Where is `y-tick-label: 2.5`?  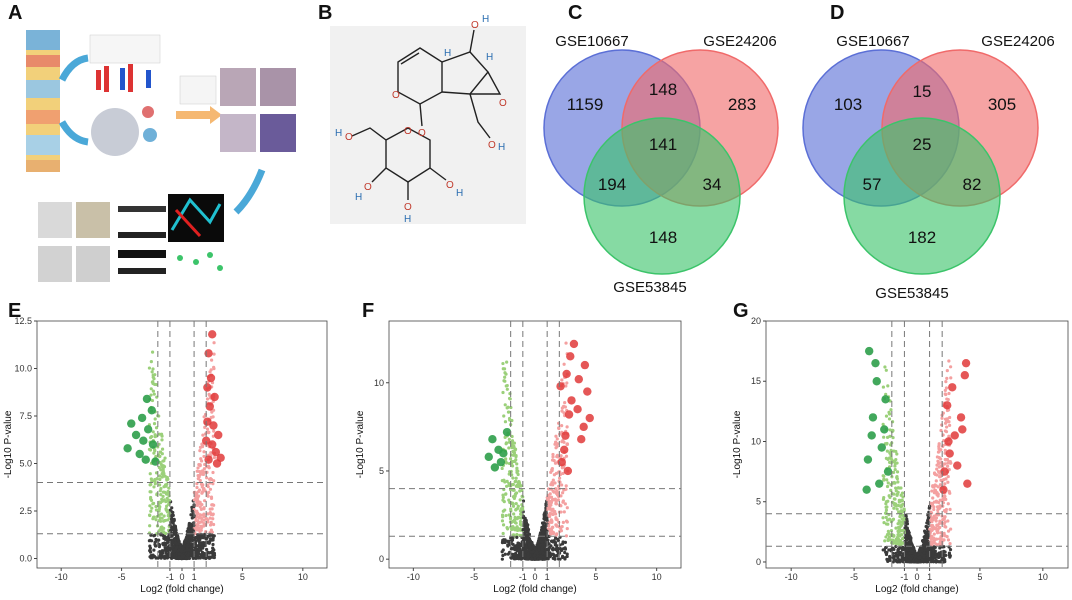 y-tick-label: 2.5 is located at coordinates (25, 511).